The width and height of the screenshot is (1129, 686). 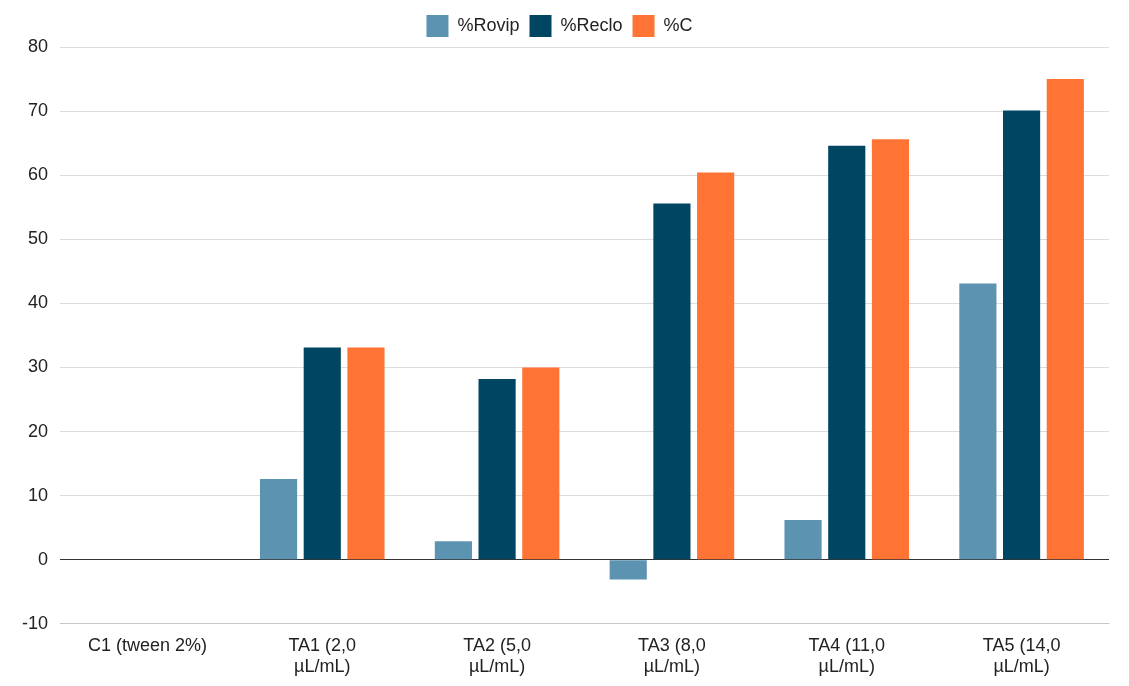 I want to click on y-tick-label: 10, so click(x=38, y=494).